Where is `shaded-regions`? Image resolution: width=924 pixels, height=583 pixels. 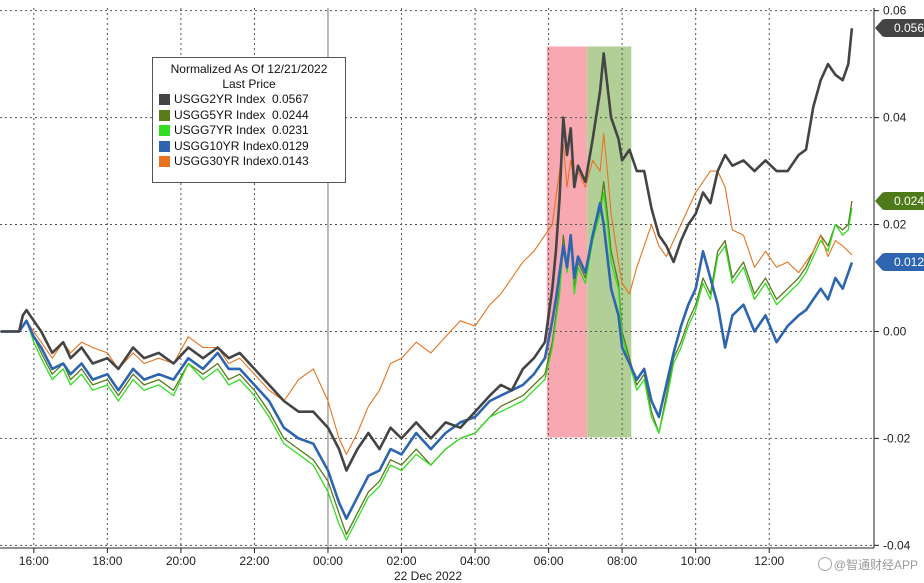
shaded-regions is located at coordinates (589, 242).